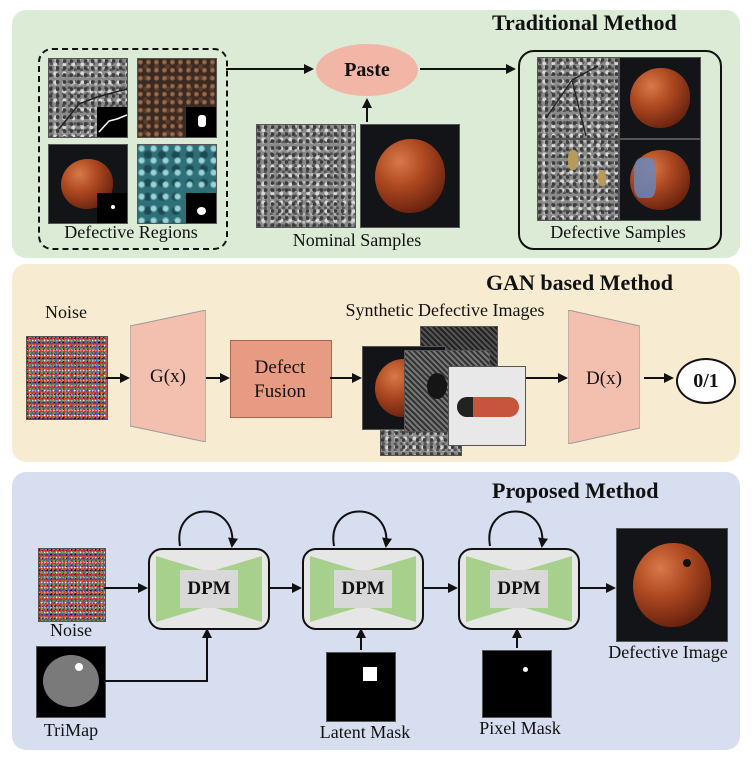 This screenshot has height=758, width=752. What do you see at coordinates (71, 630) in the screenshot?
I see `proposed-noise-label: Noise` at bounding box center [71, 630].